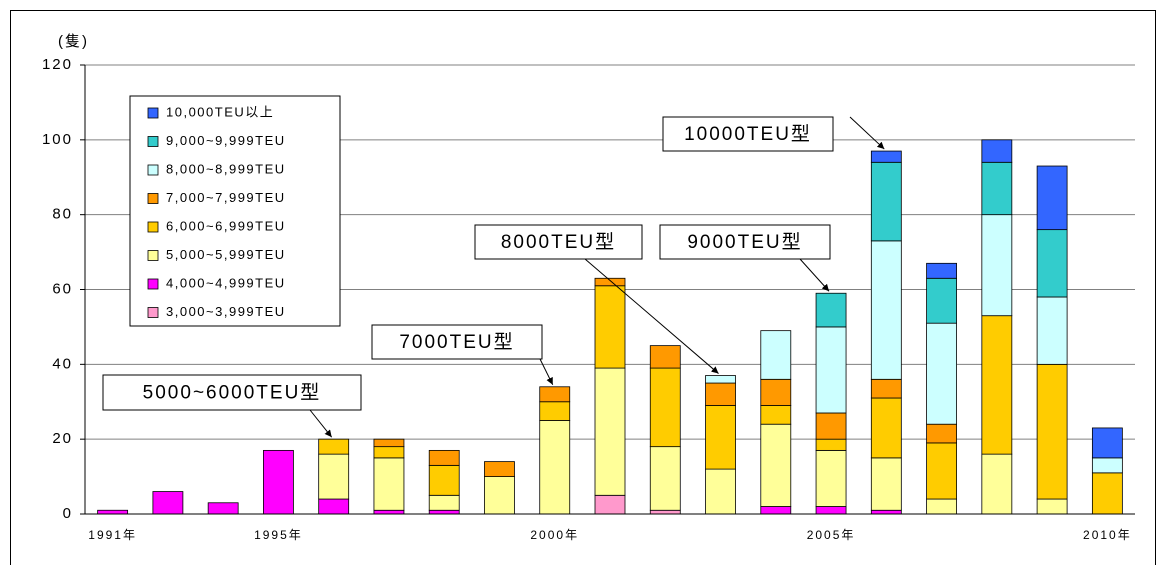 Image resolution: width=1162 pixels, height=565 pixels. What do you see at coordinates (235, 211) in the screenshot?
I see `legend` at bounding box center [235, 211].